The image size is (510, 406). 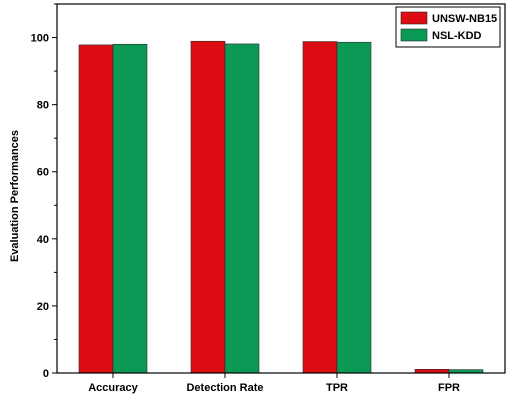 I want to click on y-axis-title: Evaluation Performances, so click(x=15, y=196).